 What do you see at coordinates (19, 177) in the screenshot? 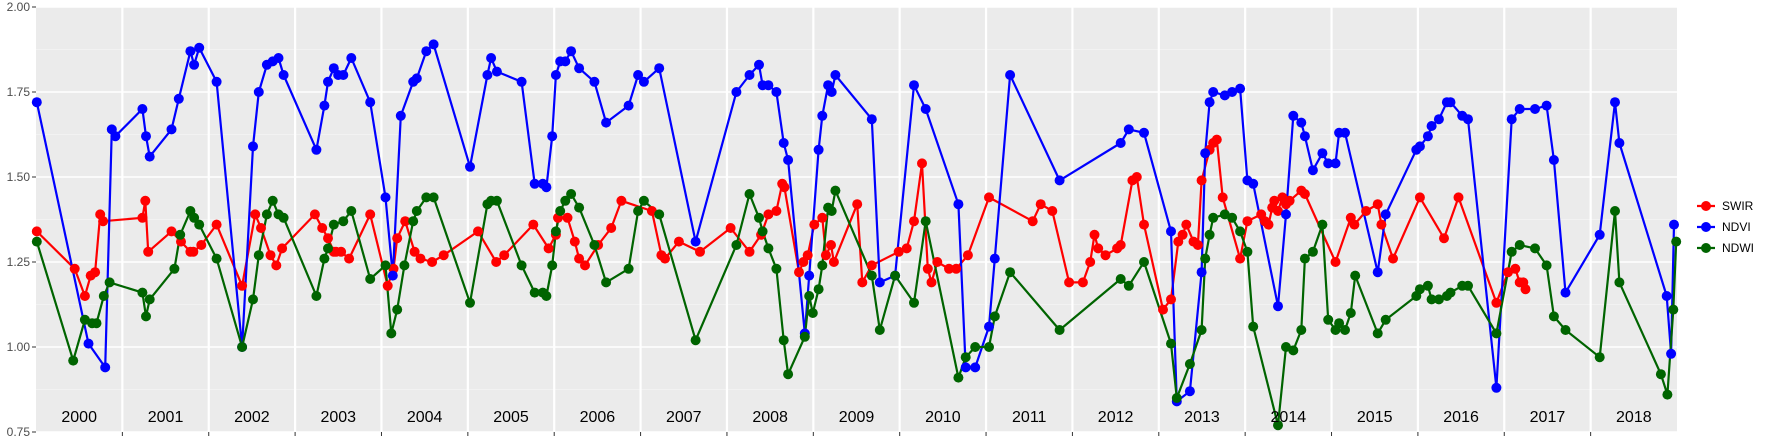
I see `y-tick-label: 1.50` at bounding box center [19, 177].